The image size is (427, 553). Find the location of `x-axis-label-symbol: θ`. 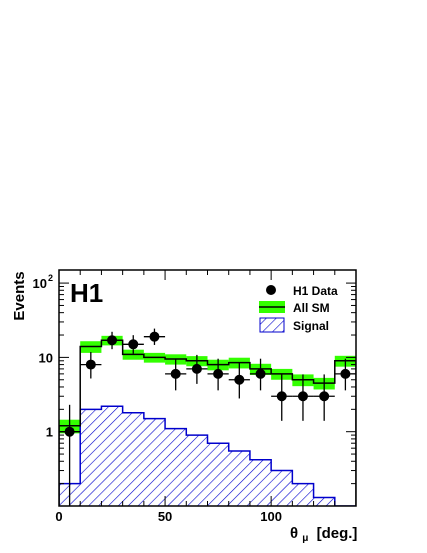

x-axis-label-symbol: θ is located at coordinates (294, 533).